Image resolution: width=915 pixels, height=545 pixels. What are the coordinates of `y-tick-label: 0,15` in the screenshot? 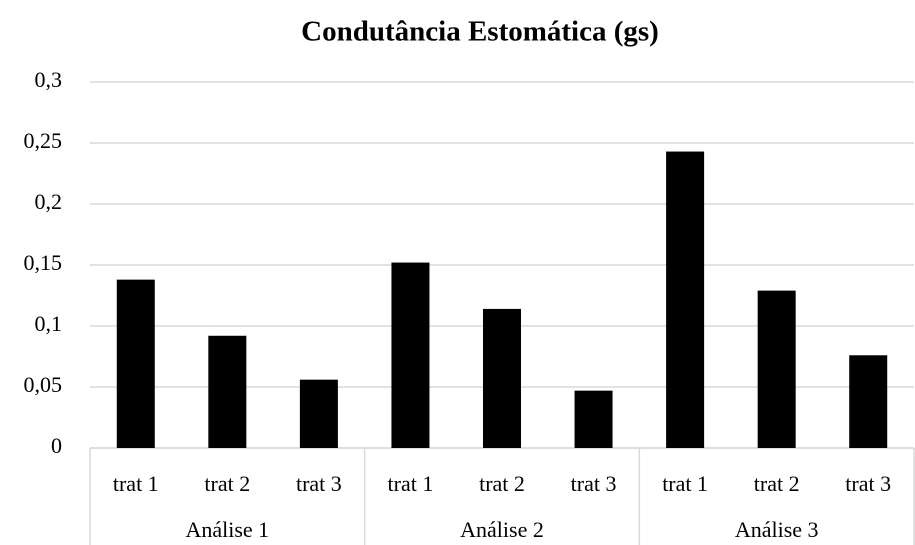 It's located at (43, 262).